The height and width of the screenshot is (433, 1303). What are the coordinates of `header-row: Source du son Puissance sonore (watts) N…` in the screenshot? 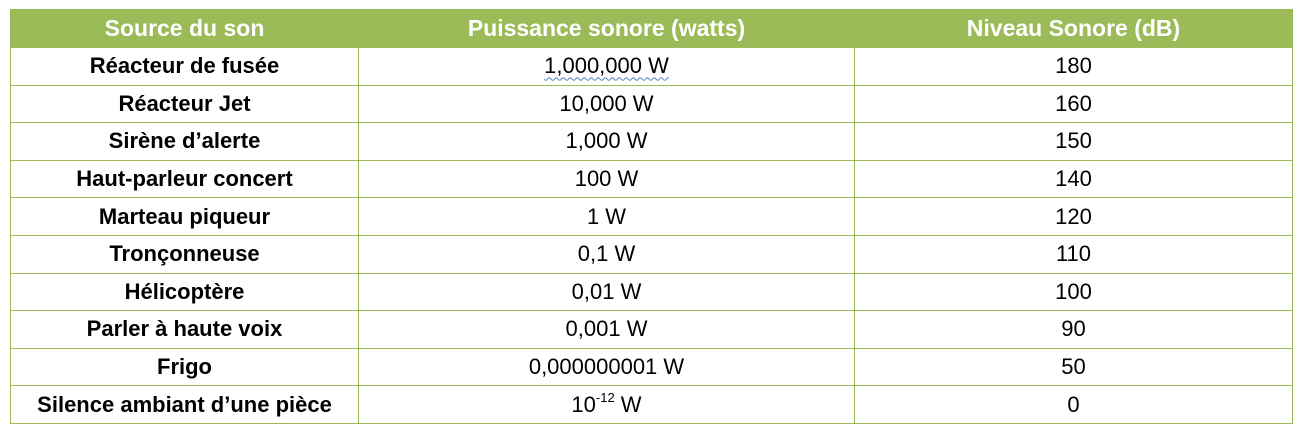 It's located at (651, 28).